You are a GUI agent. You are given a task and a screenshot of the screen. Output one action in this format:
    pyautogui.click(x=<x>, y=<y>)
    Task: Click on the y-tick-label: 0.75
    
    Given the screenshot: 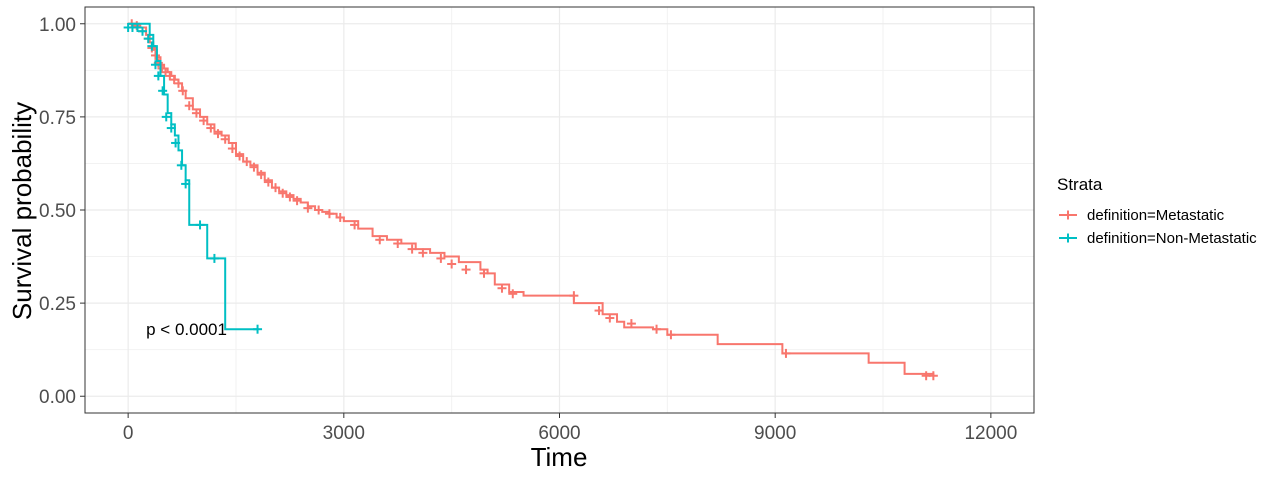 What is the action you would take?
    pyautogui.click(x=57, y=118)
    